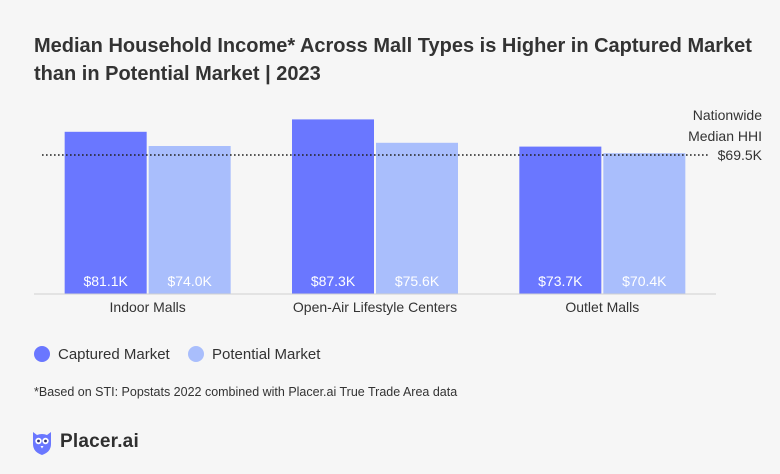 The height and width of the screenshot is (474, 780). I want to click on owl-icon, so click(42, 443).